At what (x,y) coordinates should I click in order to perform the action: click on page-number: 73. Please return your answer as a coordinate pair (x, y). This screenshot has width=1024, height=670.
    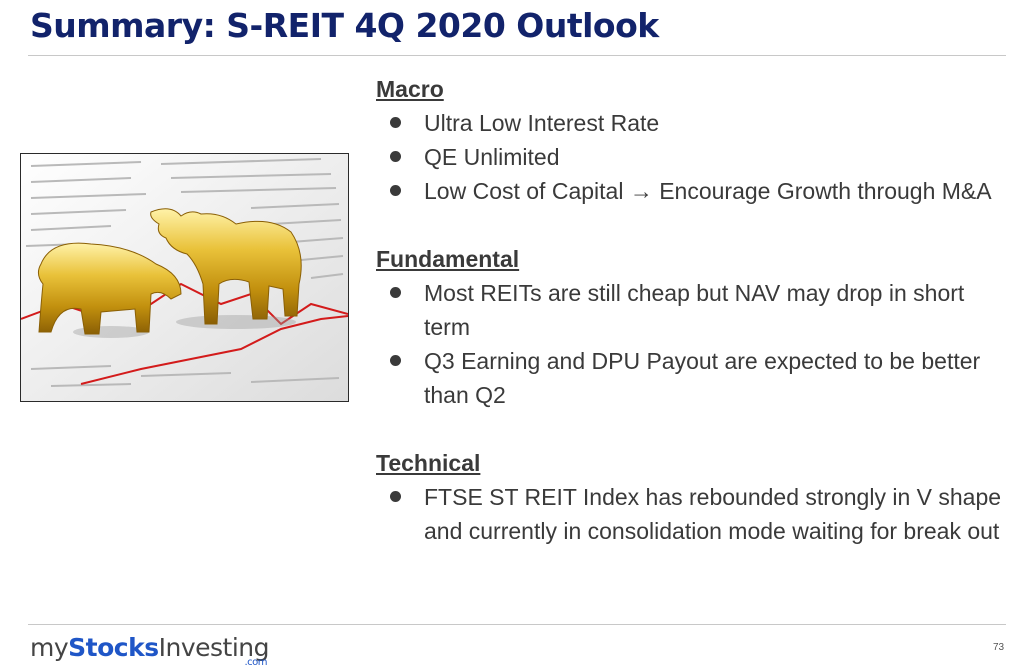
    Looking at the image, I should click on (999, 647).